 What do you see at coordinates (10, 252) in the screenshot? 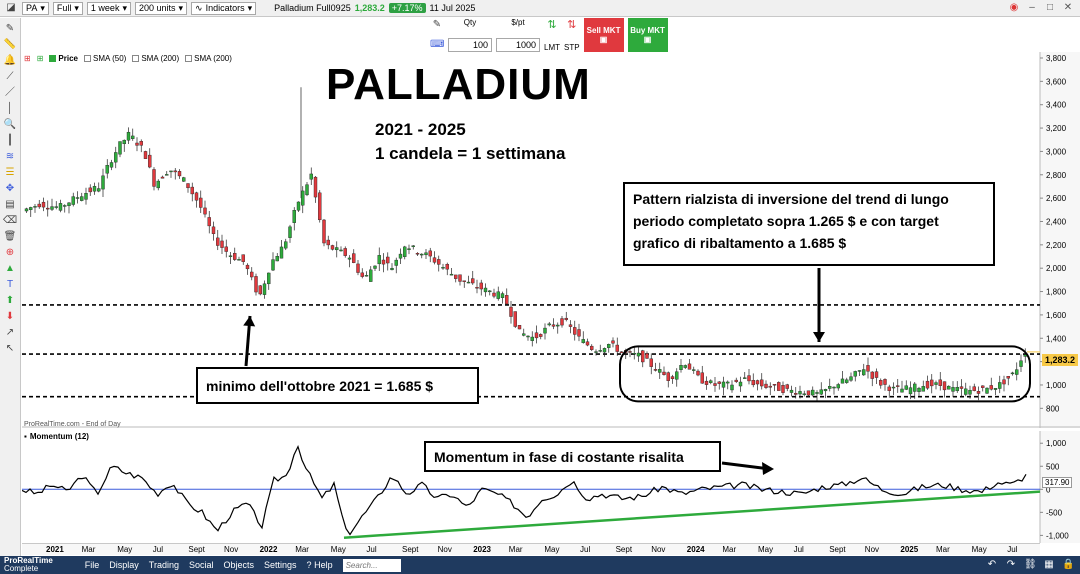
I see `magnet-icon: ⊕` at bounding box center [10, 252].